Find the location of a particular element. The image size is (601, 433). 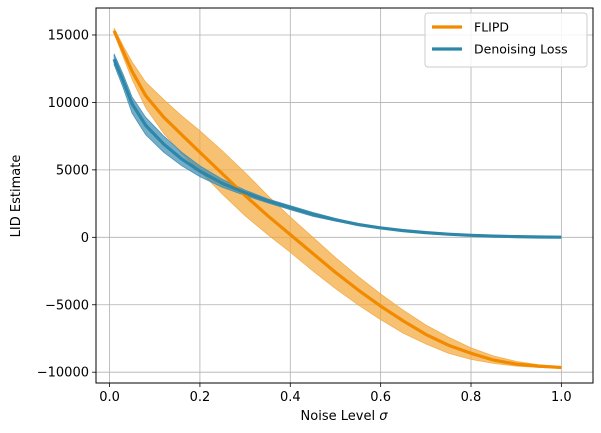

y-axis-ticks: −10000 −5000 0 5000 10000 15000 is located at coordinates (66, 204).